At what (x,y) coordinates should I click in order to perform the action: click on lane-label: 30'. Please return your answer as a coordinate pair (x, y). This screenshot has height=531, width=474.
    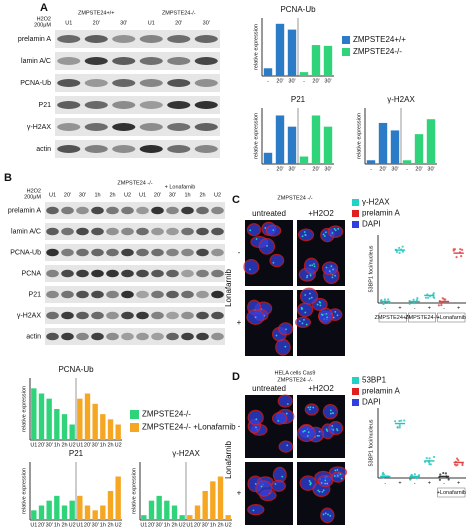
    Looking at the image, I should click on (206, 23).